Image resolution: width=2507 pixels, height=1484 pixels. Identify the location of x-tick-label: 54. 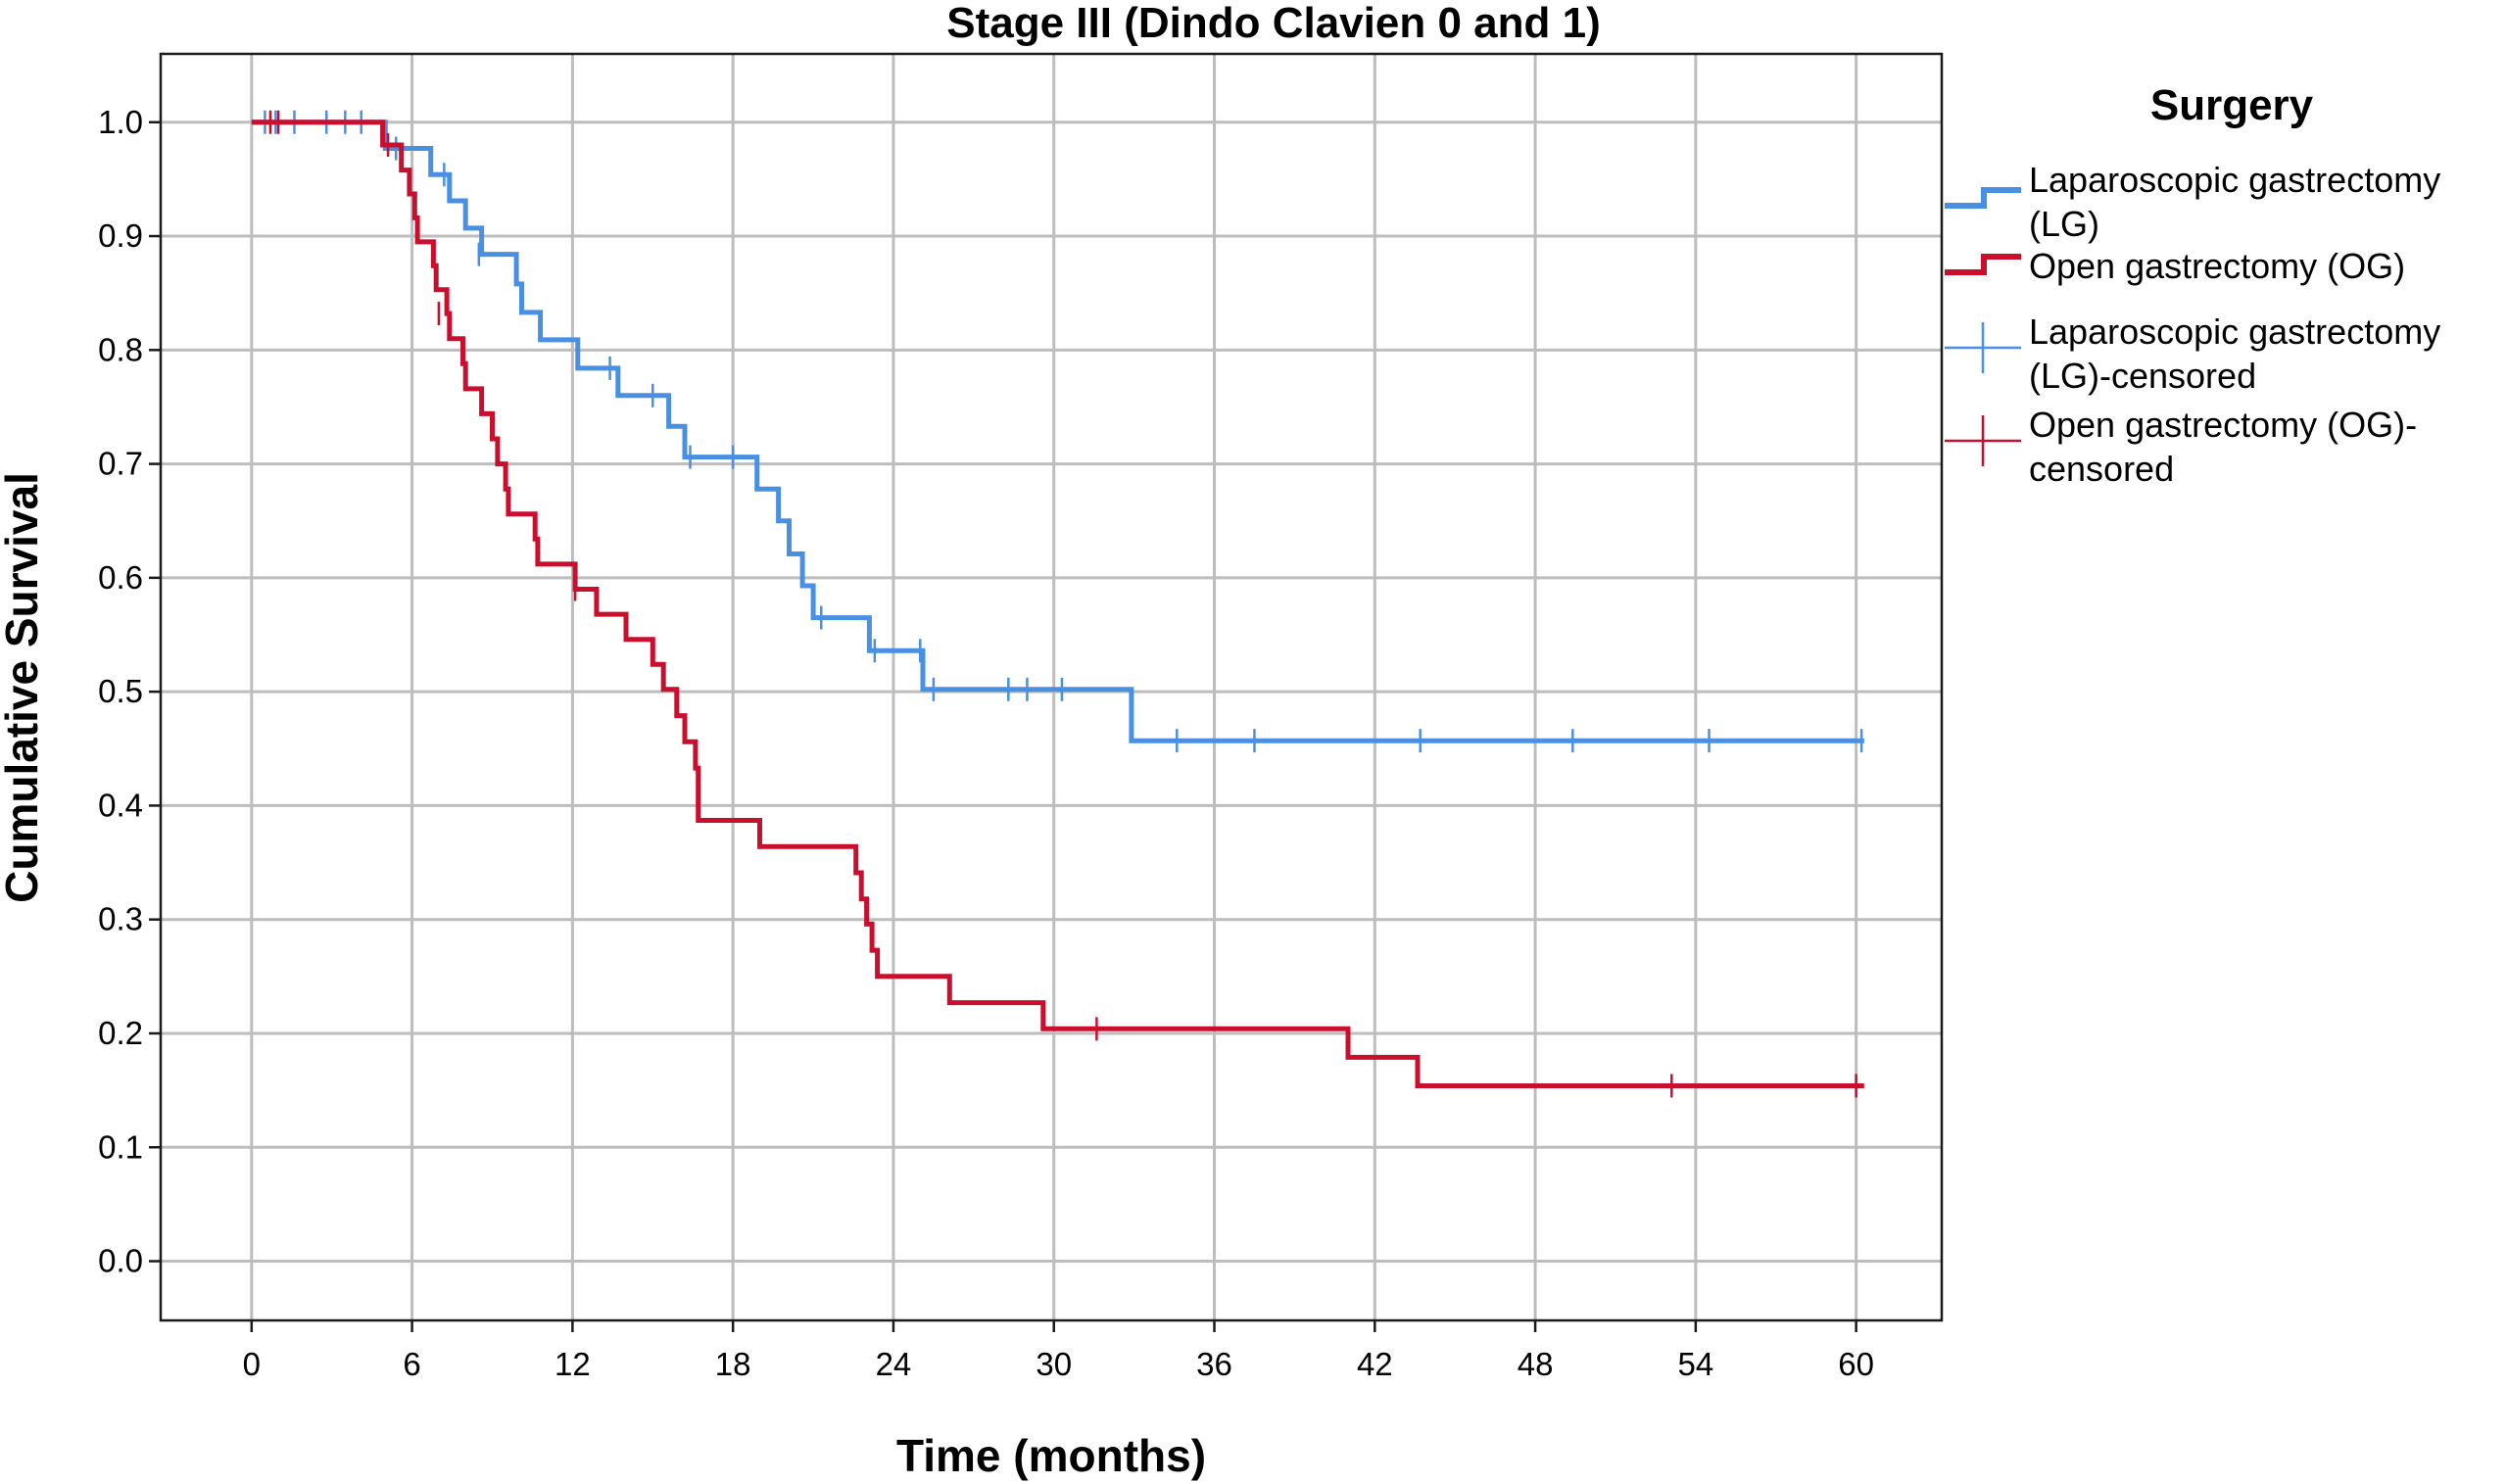
(1696, 1364).